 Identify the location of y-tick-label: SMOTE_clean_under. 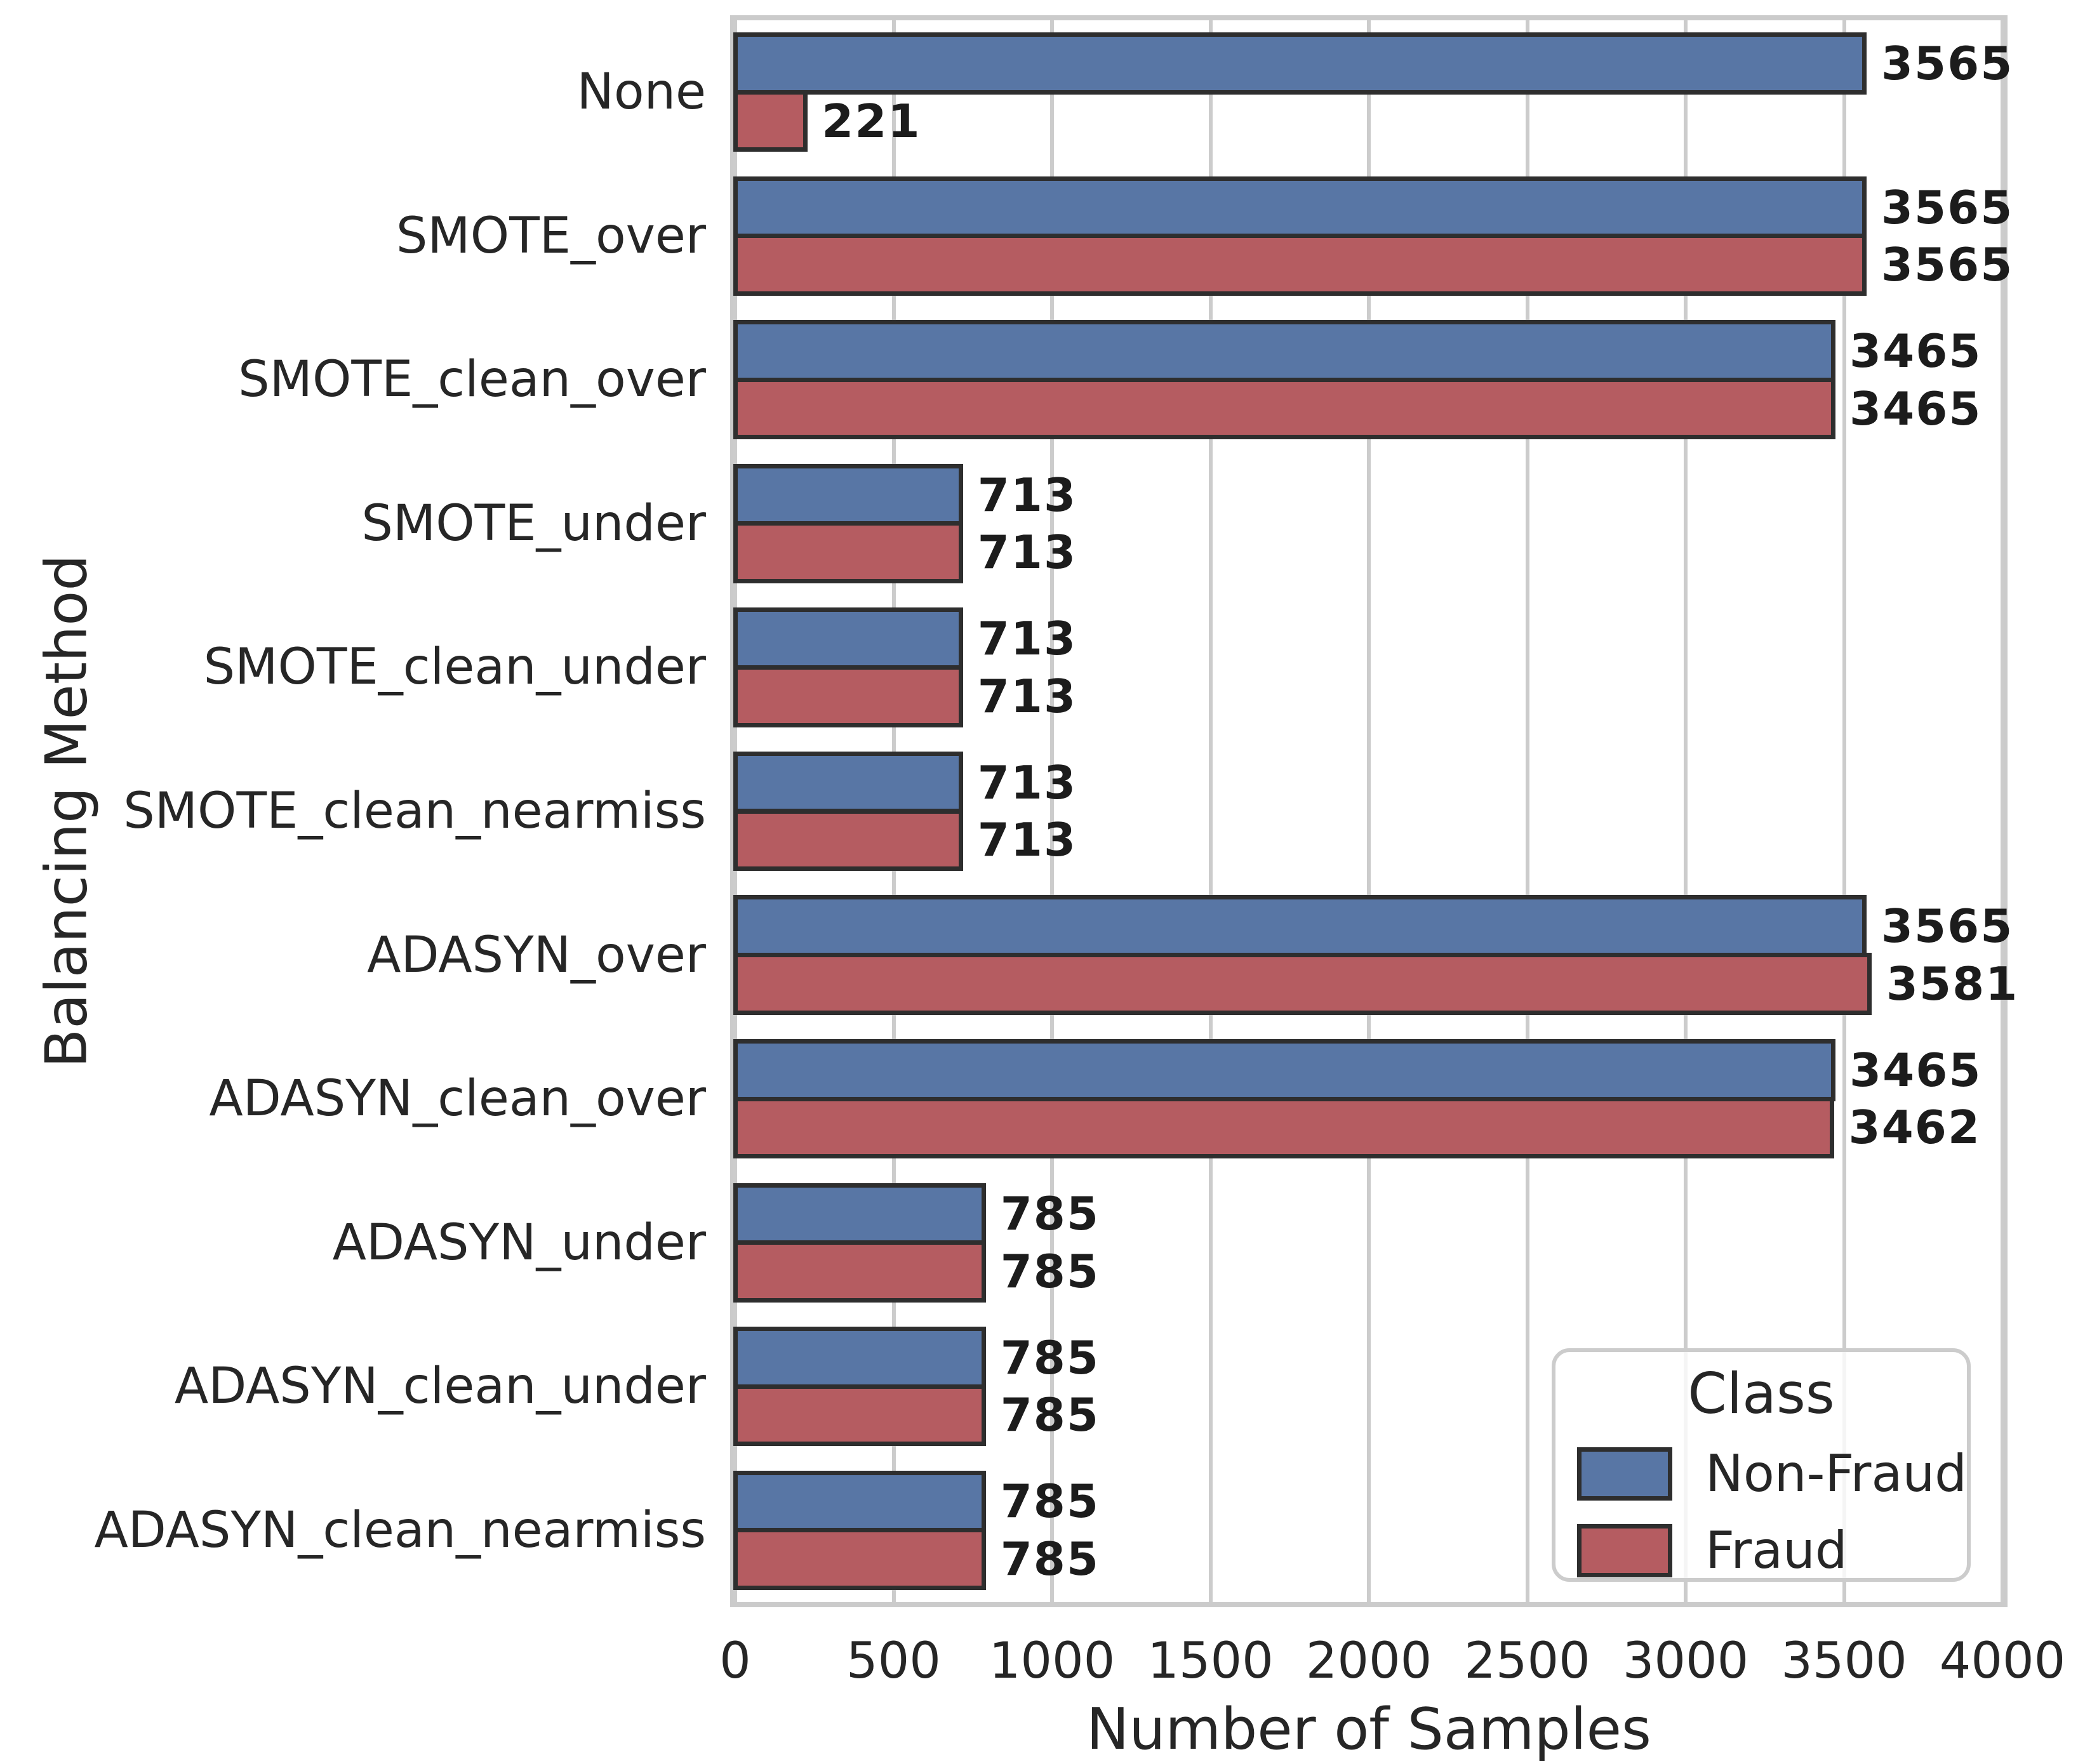
(455, 667).